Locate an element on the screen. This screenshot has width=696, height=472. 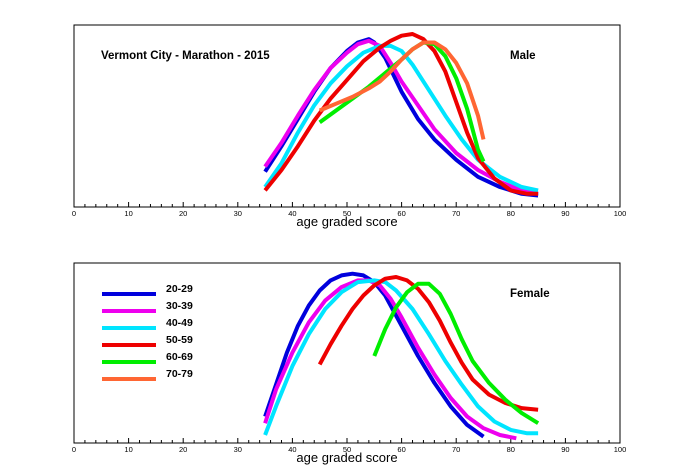
male-series-lines is located at coordinates (401, 115).